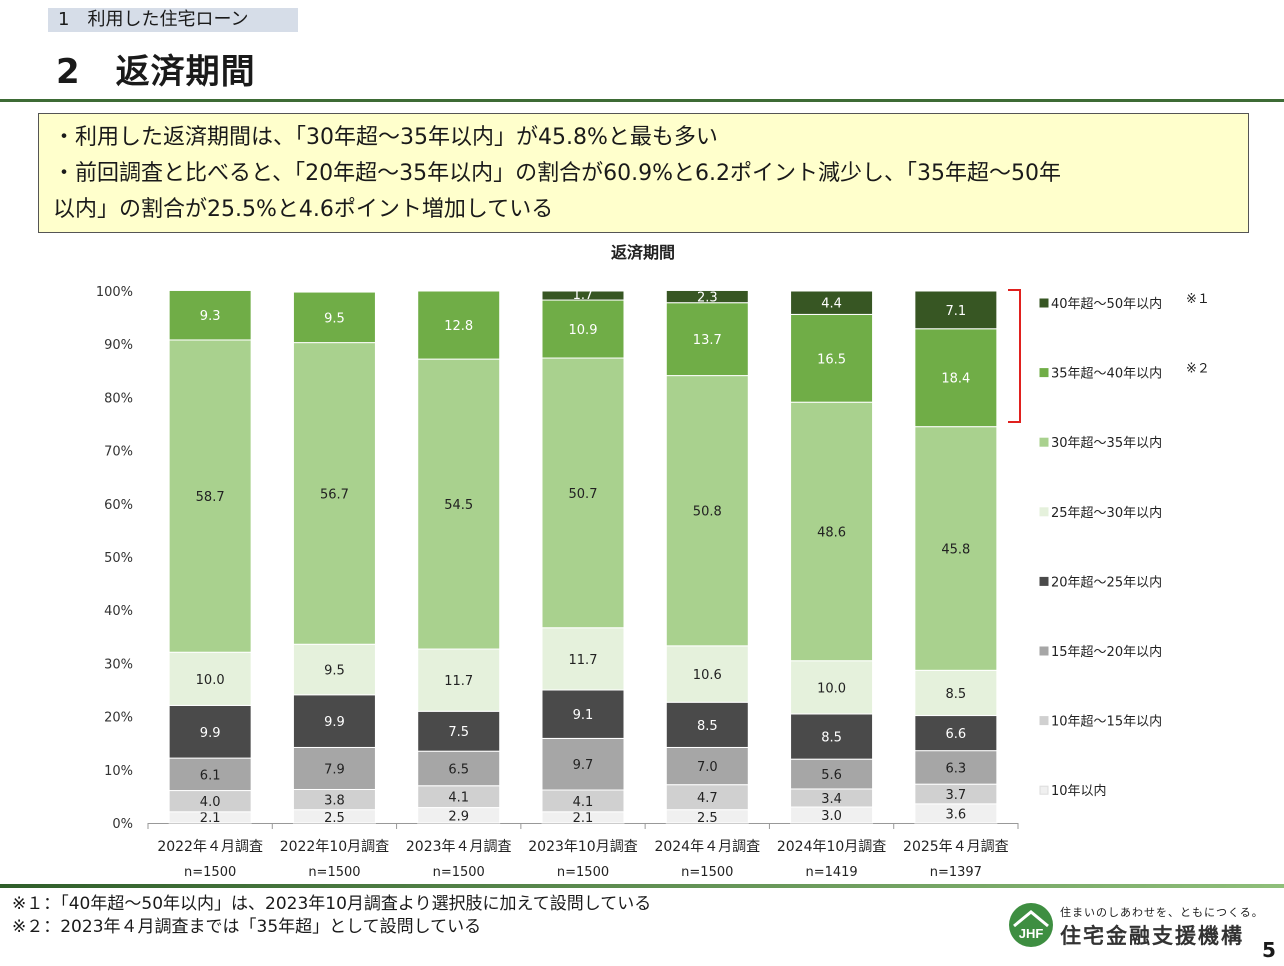 This screenshot has height=966, width=1284. What do you see at coordinates (1106, 443) in the screenshot?
I see `legend-label: 30年超～35年以内` at bounding box center [1106, 443].